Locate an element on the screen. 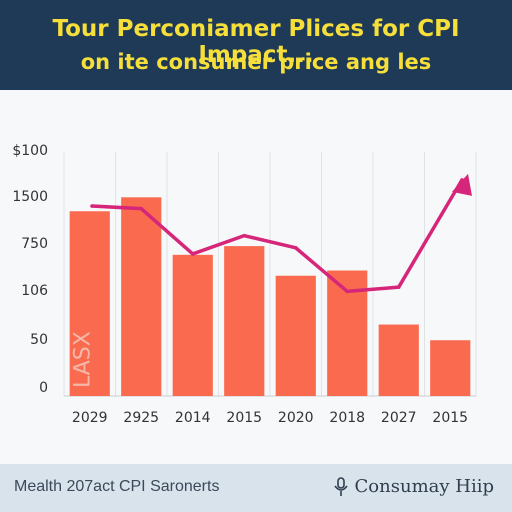  y-tick-label: 0 is located at coordinates (43, 388).